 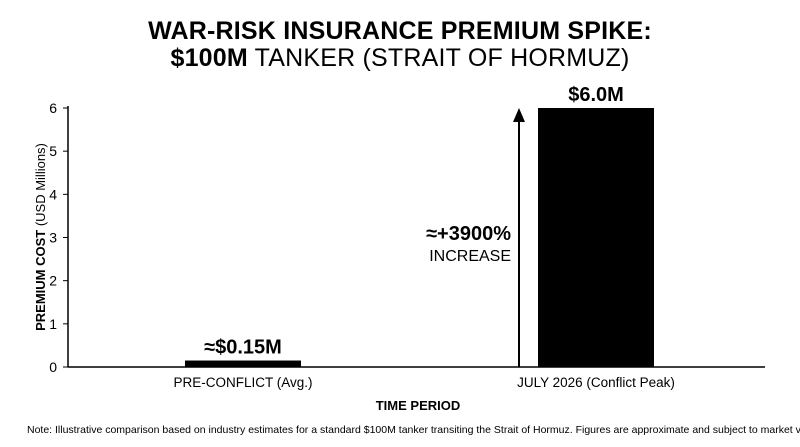 What do you see at coordinates (53, 367) in the screenshot?
I see `y-tick-label: 0` at bounding box center [53, 367].